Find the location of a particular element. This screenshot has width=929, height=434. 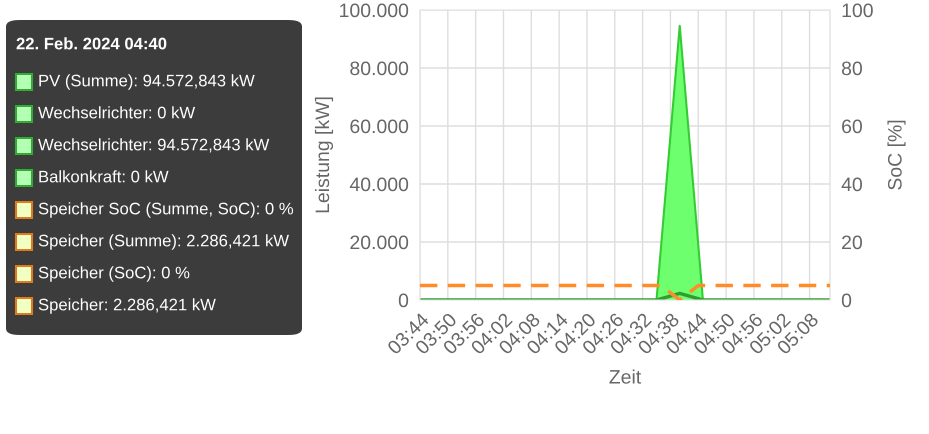

y2-tick-label: 80 is located at coordinates (852, 68).